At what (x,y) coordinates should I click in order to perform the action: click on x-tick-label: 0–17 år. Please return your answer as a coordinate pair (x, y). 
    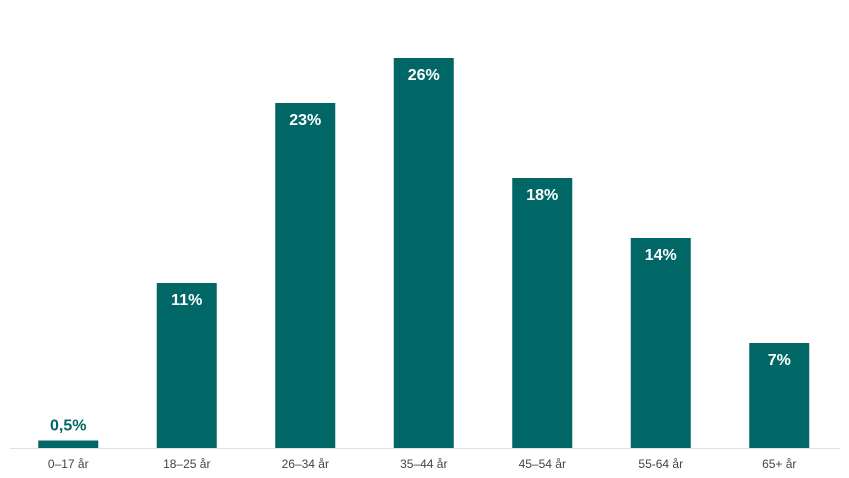
    Looking at the image, I should click on (68, 464).